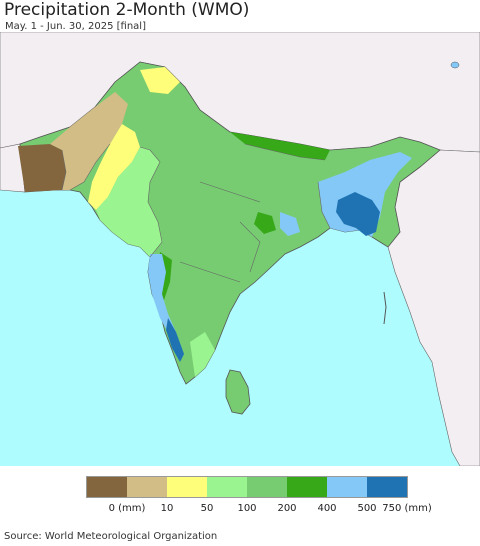  What do you see at coordinates (238, 392) in the screenshot?
I see `sri-lanka` at bounding box center [238, 392].